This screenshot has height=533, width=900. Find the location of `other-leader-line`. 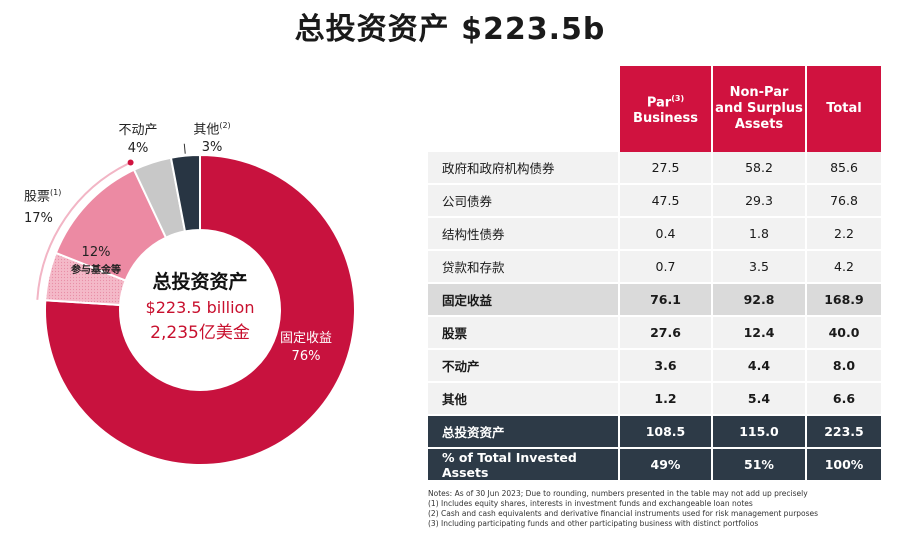

other-leader-line is located at coordinates (184, 148).